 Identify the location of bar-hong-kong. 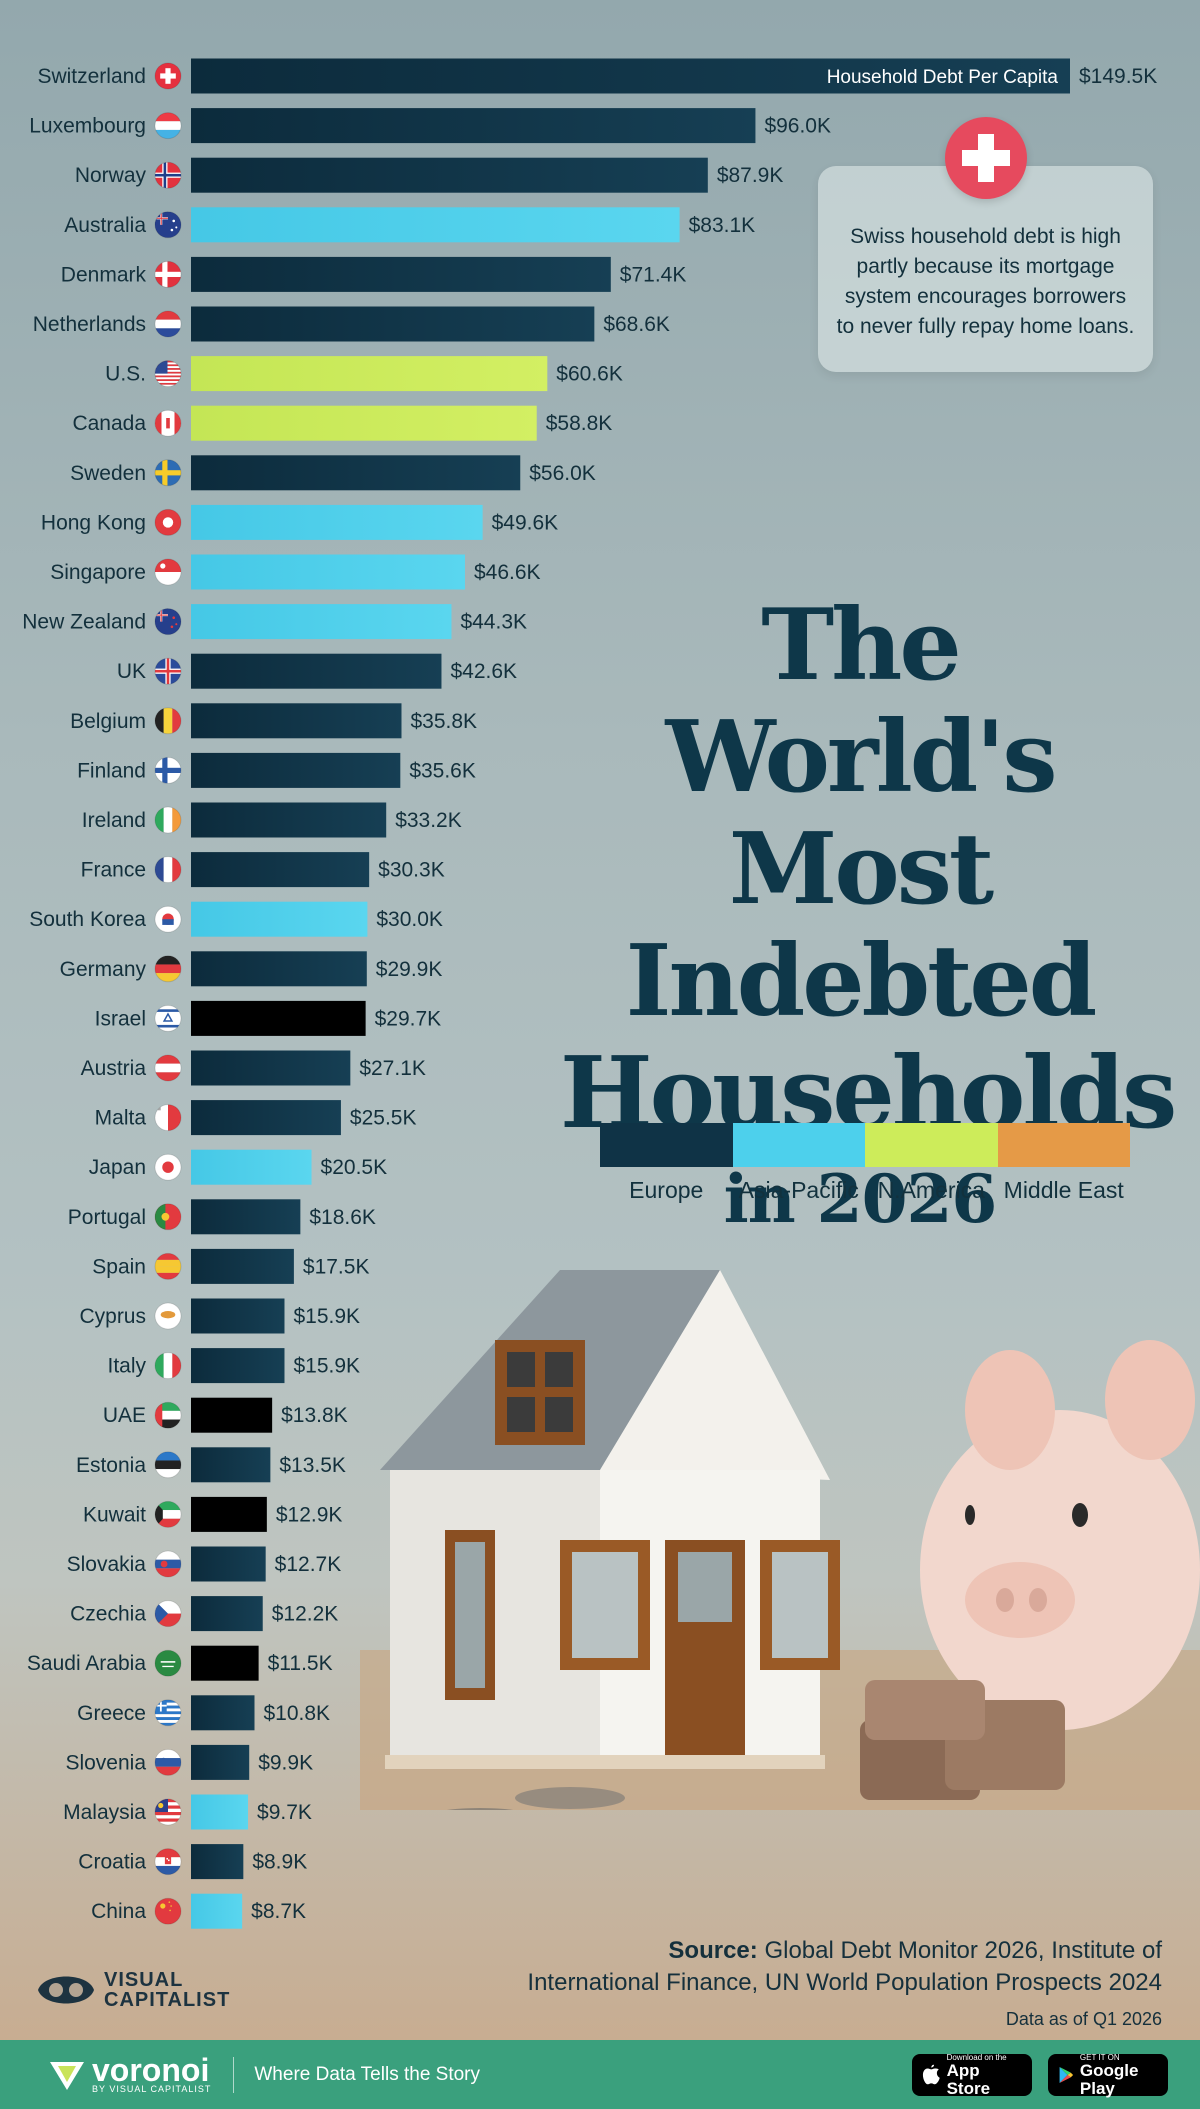
(337, 522).